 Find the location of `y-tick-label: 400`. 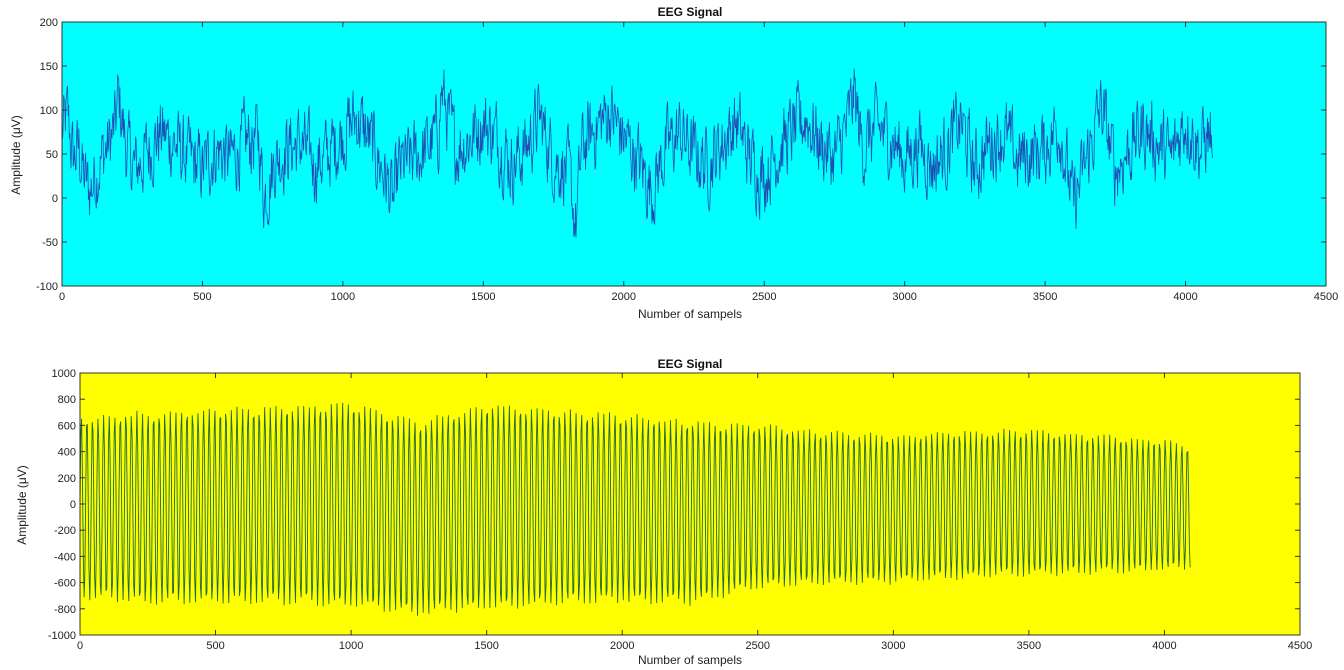

y-tick-label: 400 is located at coordinates (67, 453).